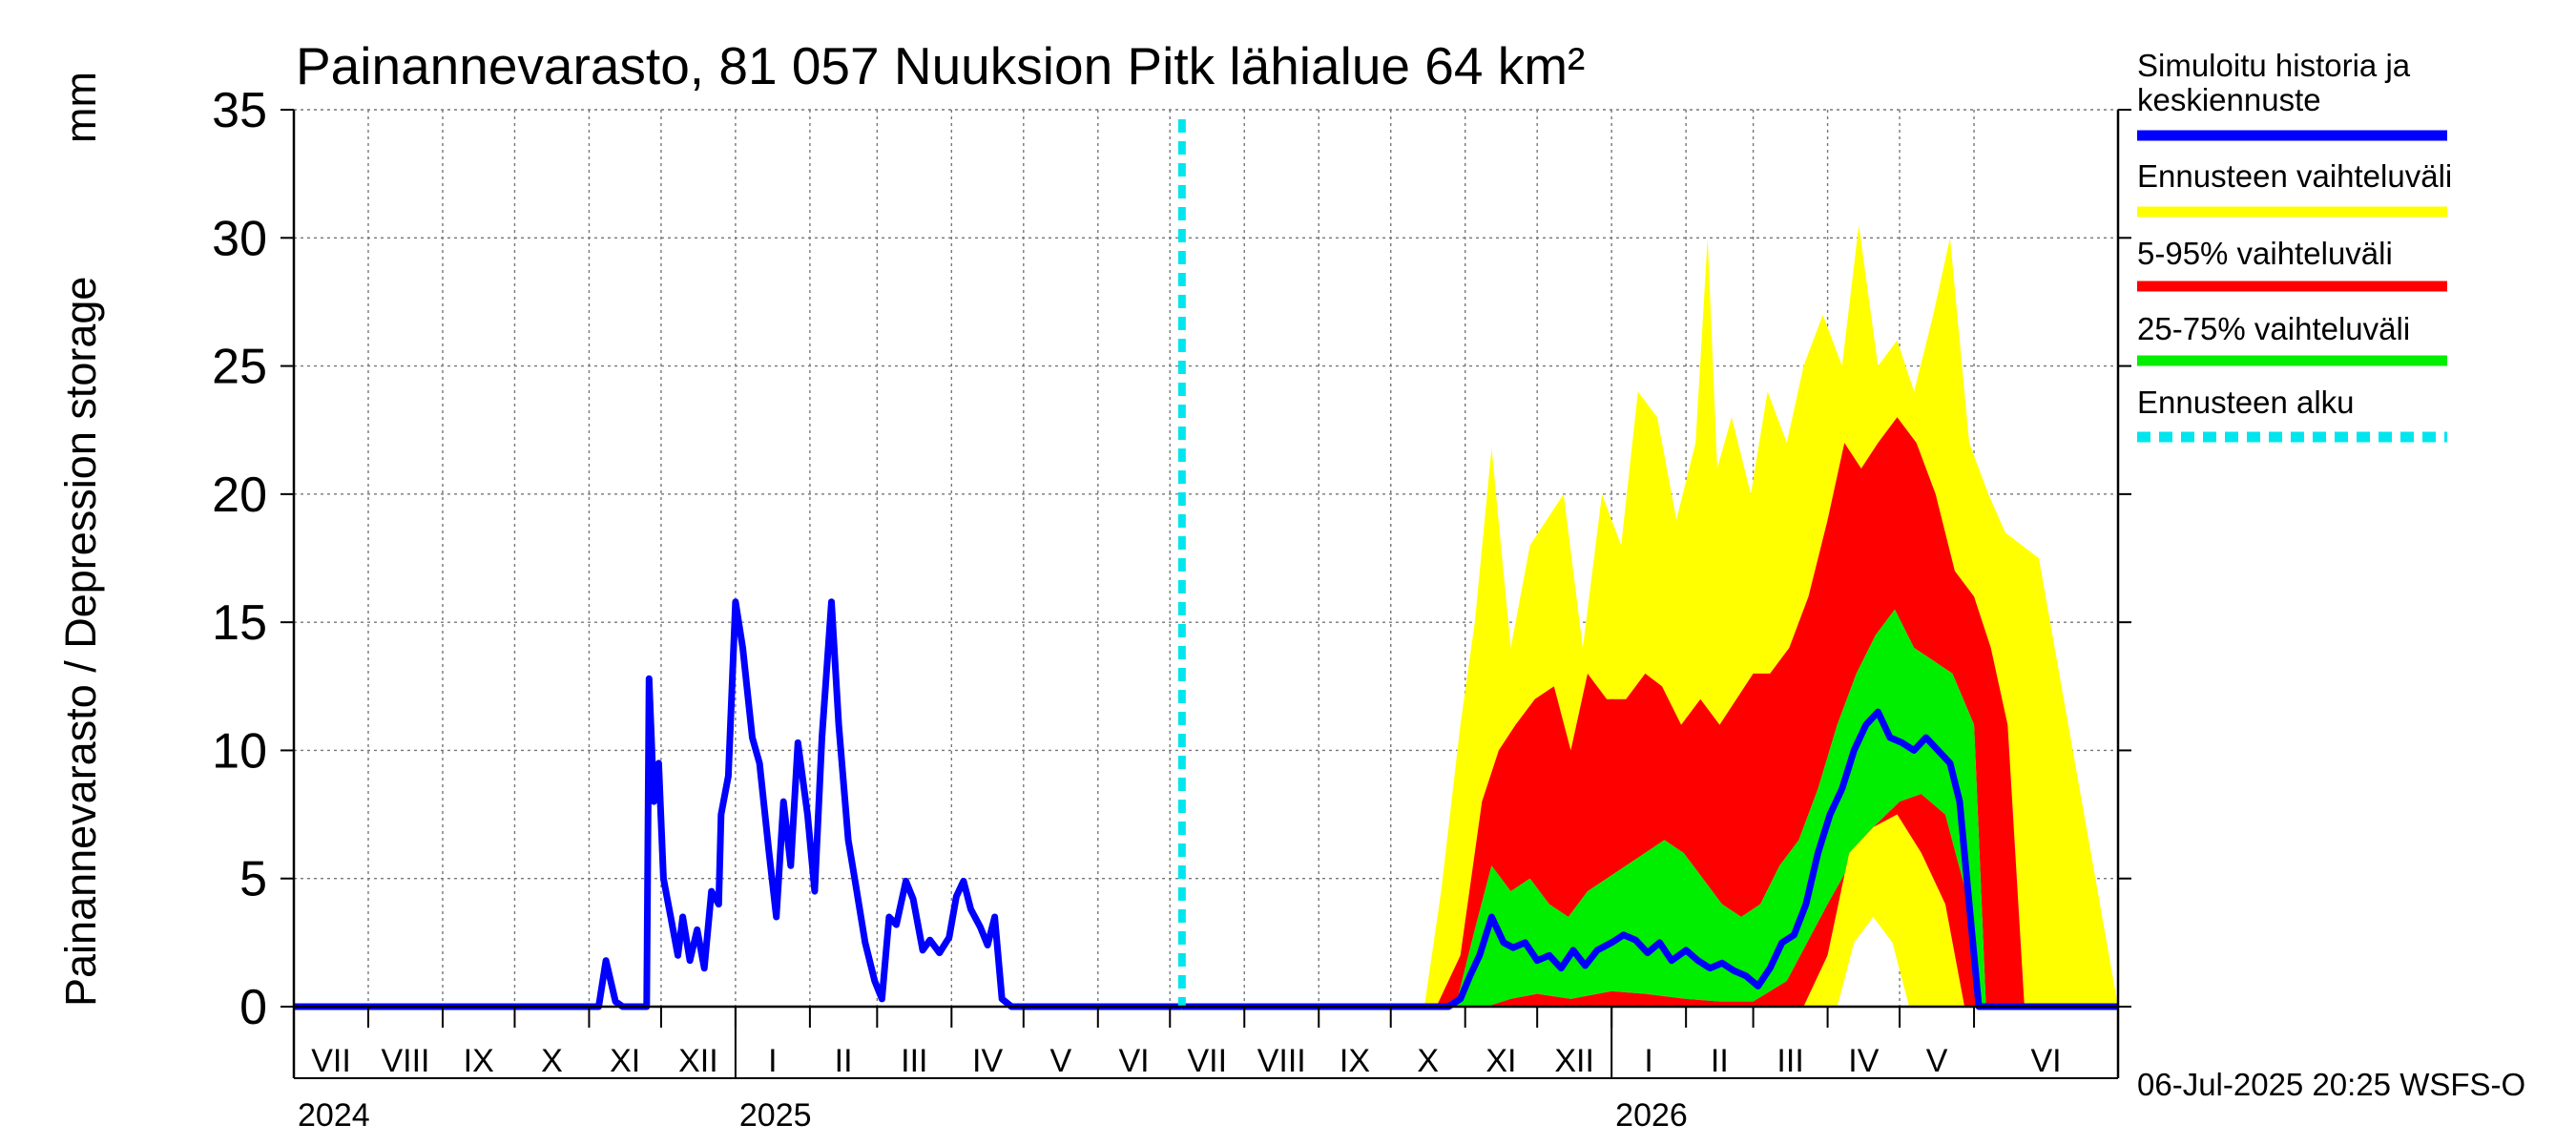  I want to click on legend-label: 5-95% vaihteluväli, so click(2265, 254).